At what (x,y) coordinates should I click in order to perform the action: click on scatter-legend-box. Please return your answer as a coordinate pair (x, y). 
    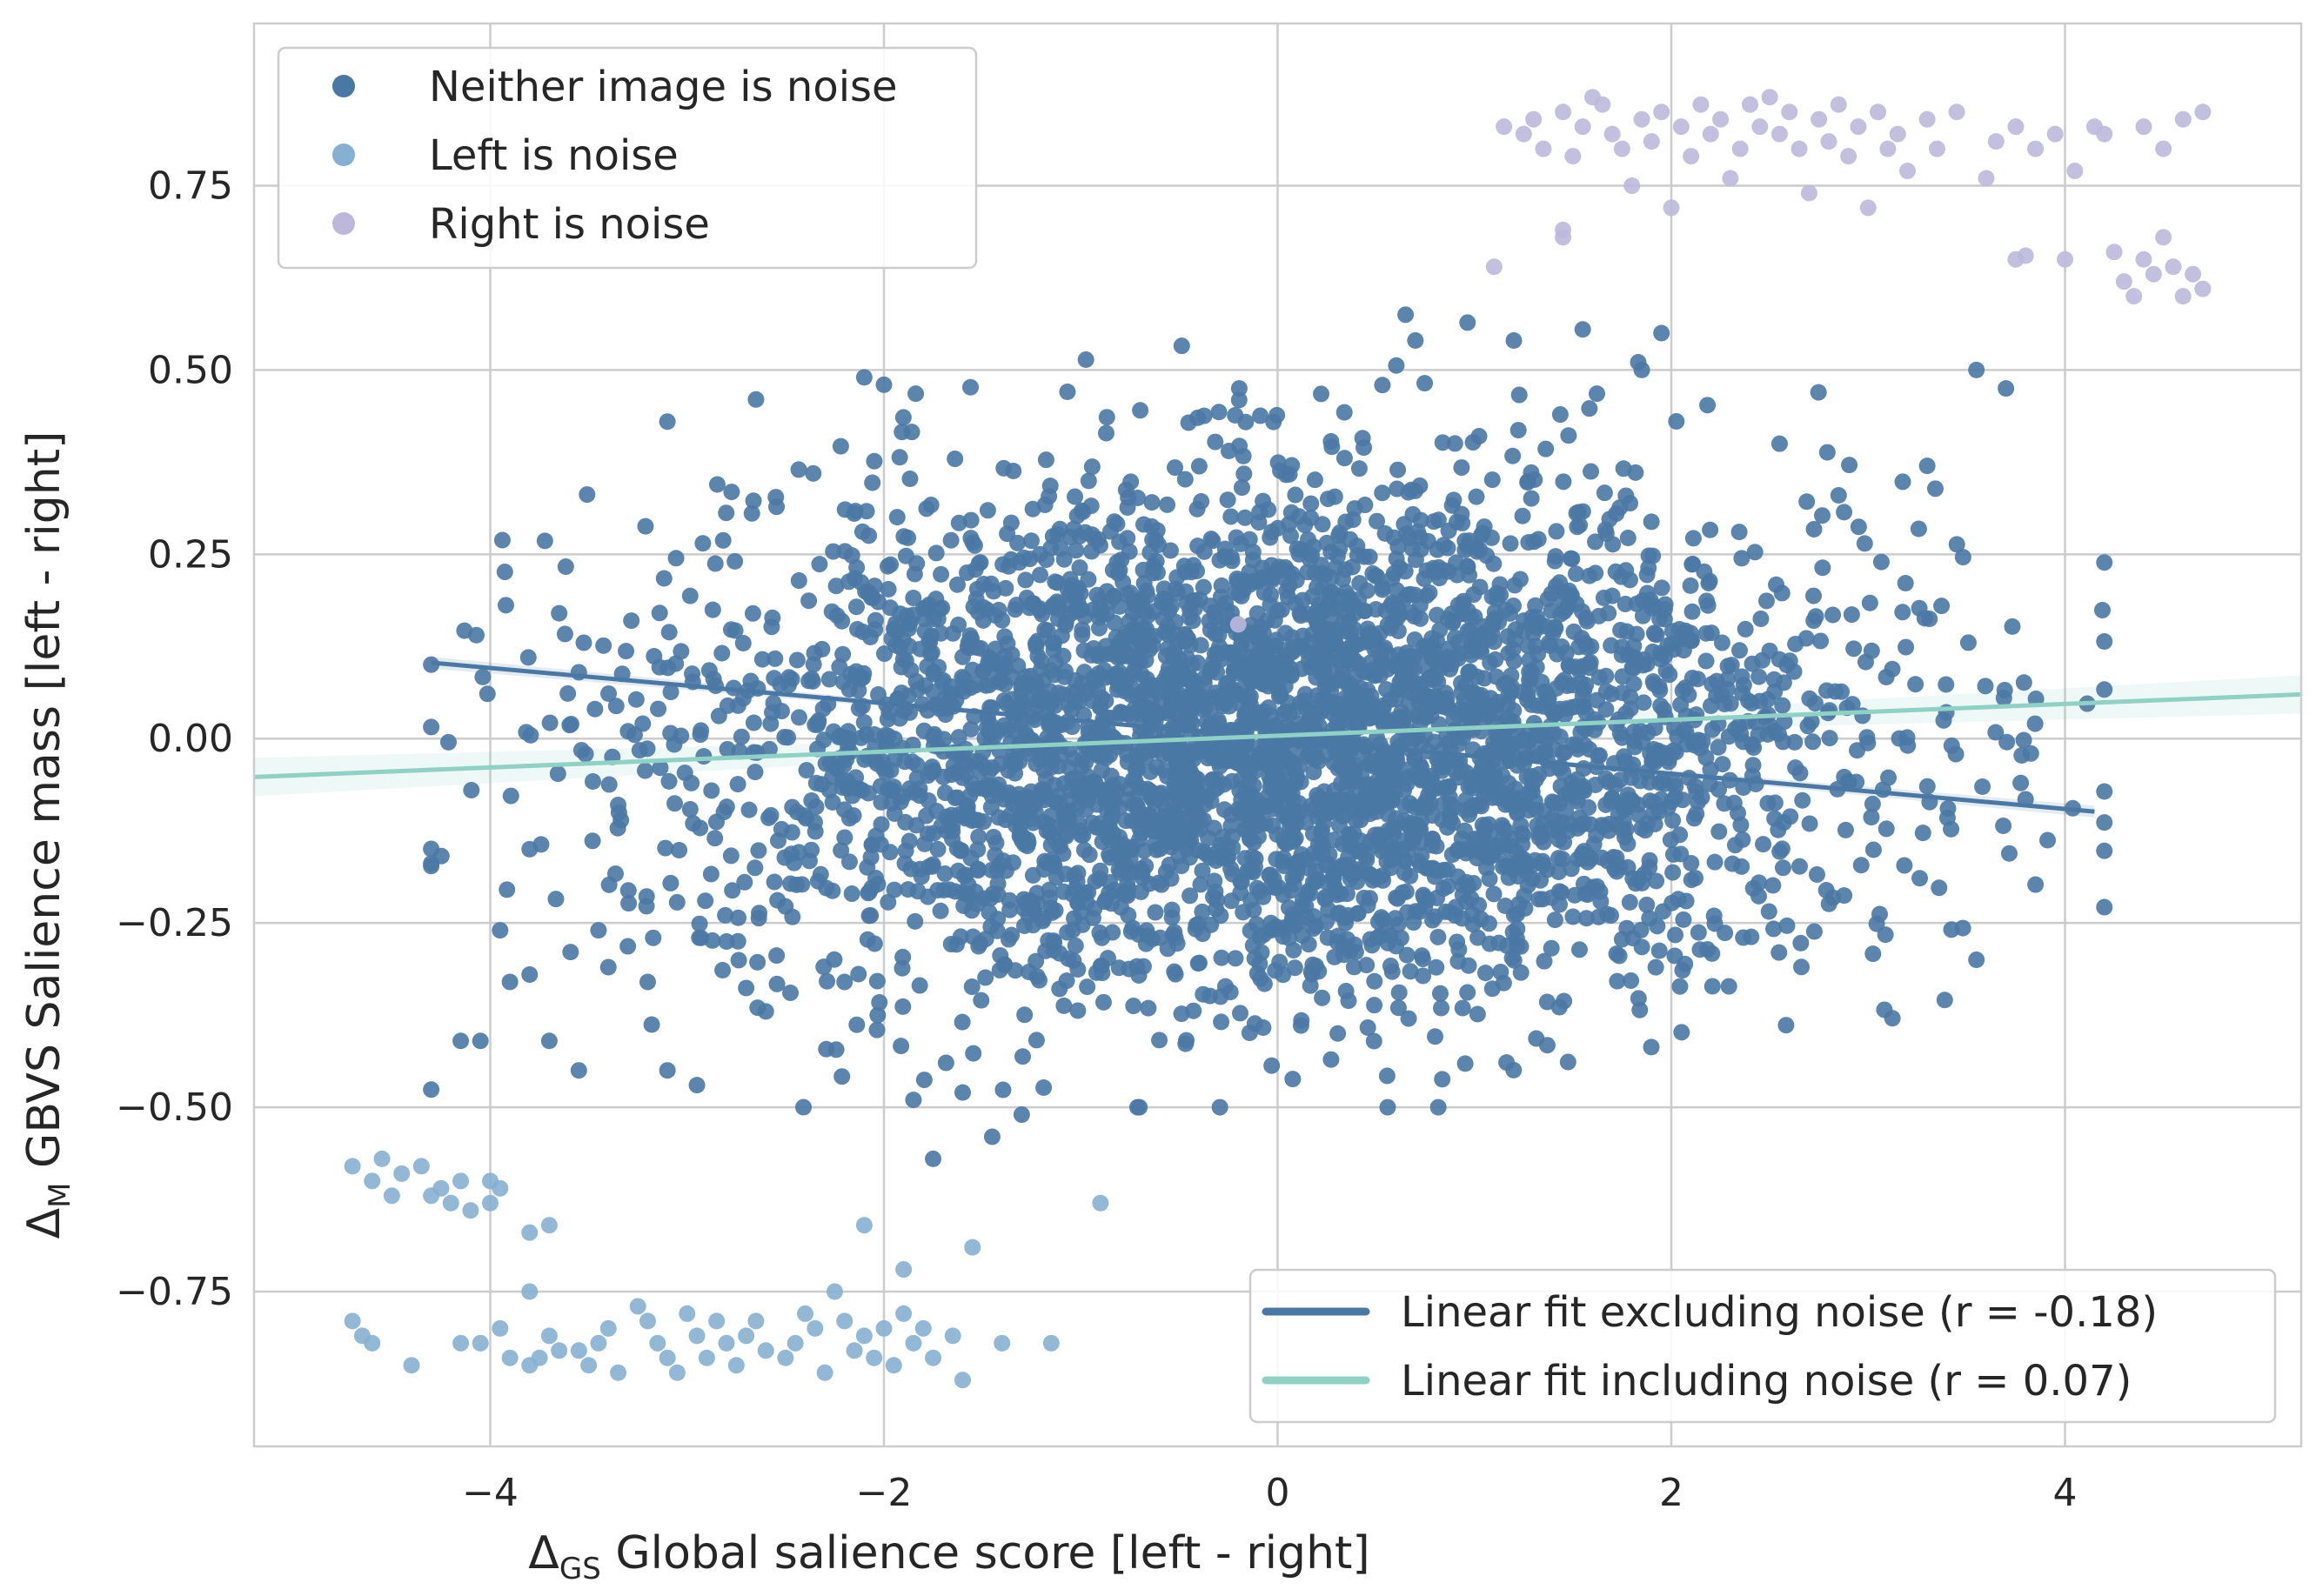
    Looking at the image, I should click on (627, 158).